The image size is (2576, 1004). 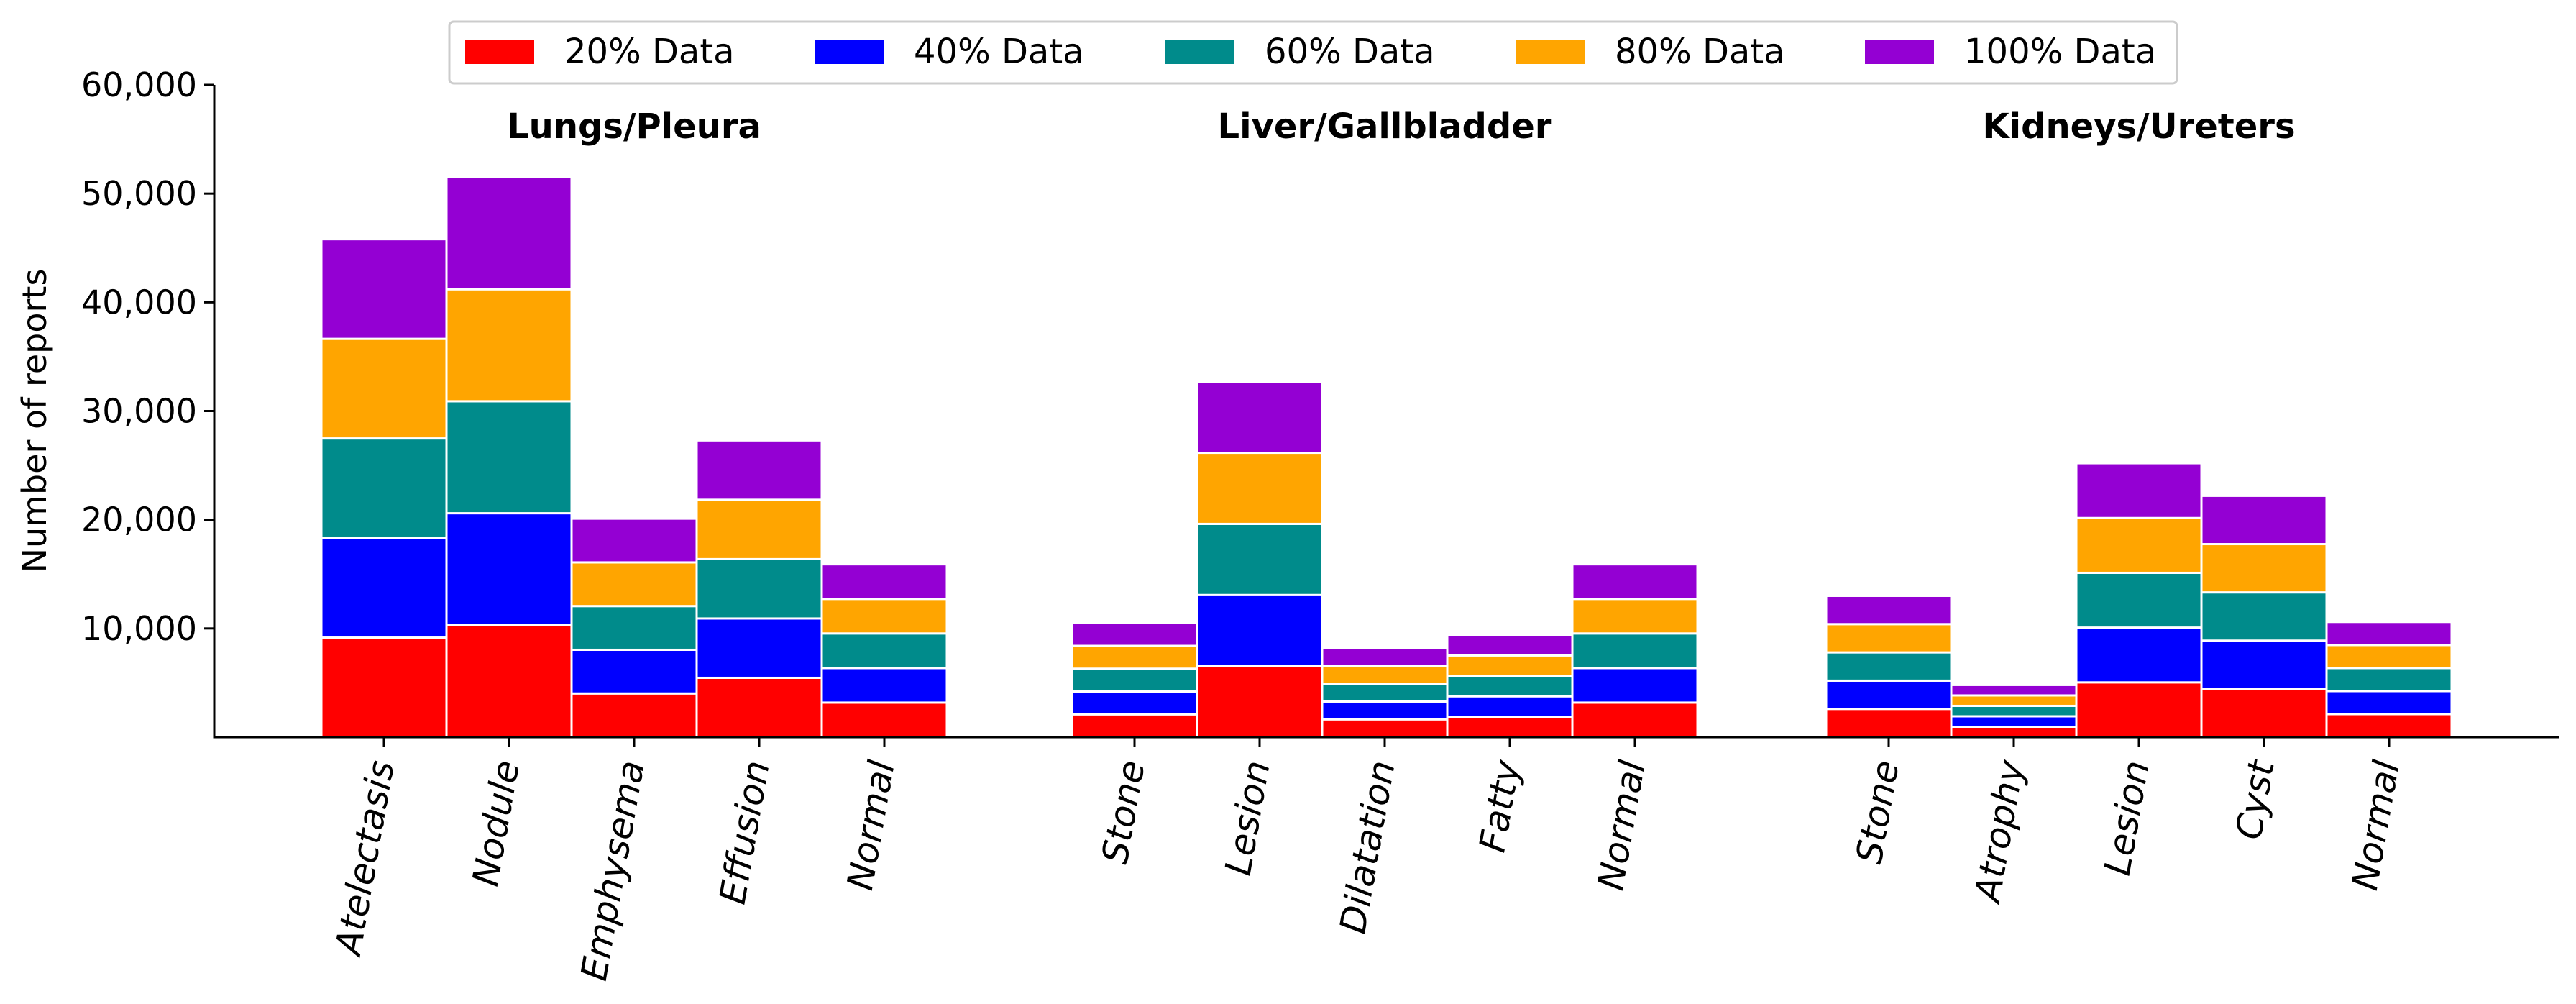 What do you see at coordinates (745, 832) in the screenshot?
I see `x-tick-label: Effusion` at bounding box center [745, 832].